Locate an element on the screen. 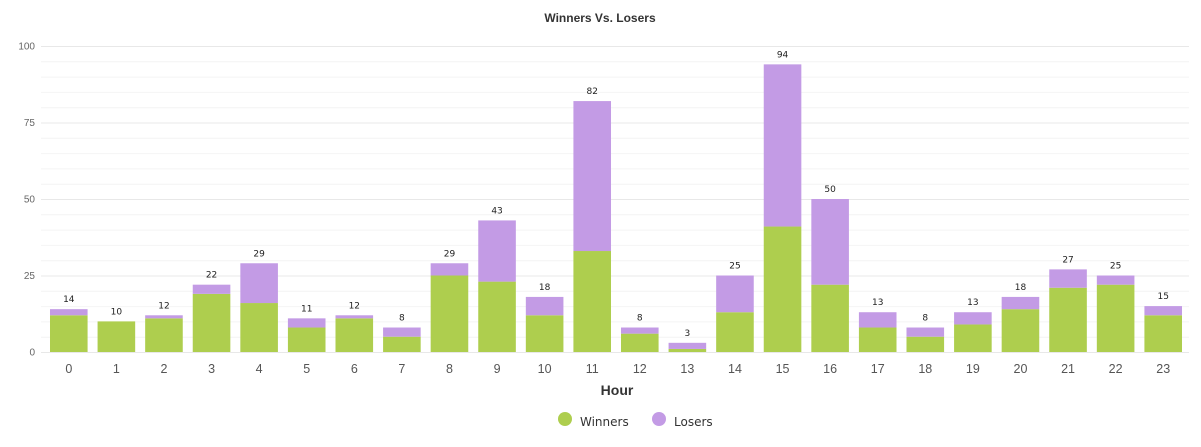 The image size is (1201, 447). legend-item-winners: Winners is located at coordinates (593, 420).